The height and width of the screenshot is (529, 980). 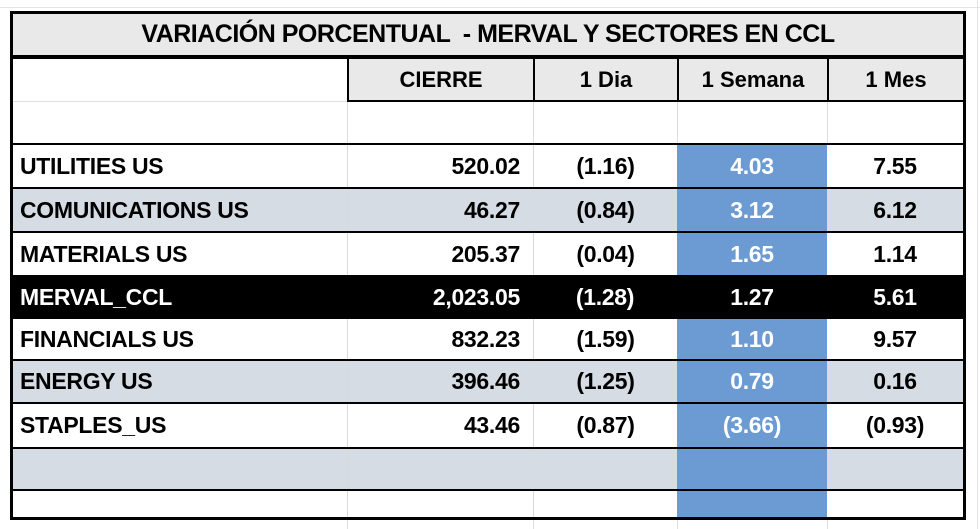 What do you see at coordinates (752, 425) in the screenshot?
I see `cell-semana-highlight: (3.66)` at bounding box center [752, 425].